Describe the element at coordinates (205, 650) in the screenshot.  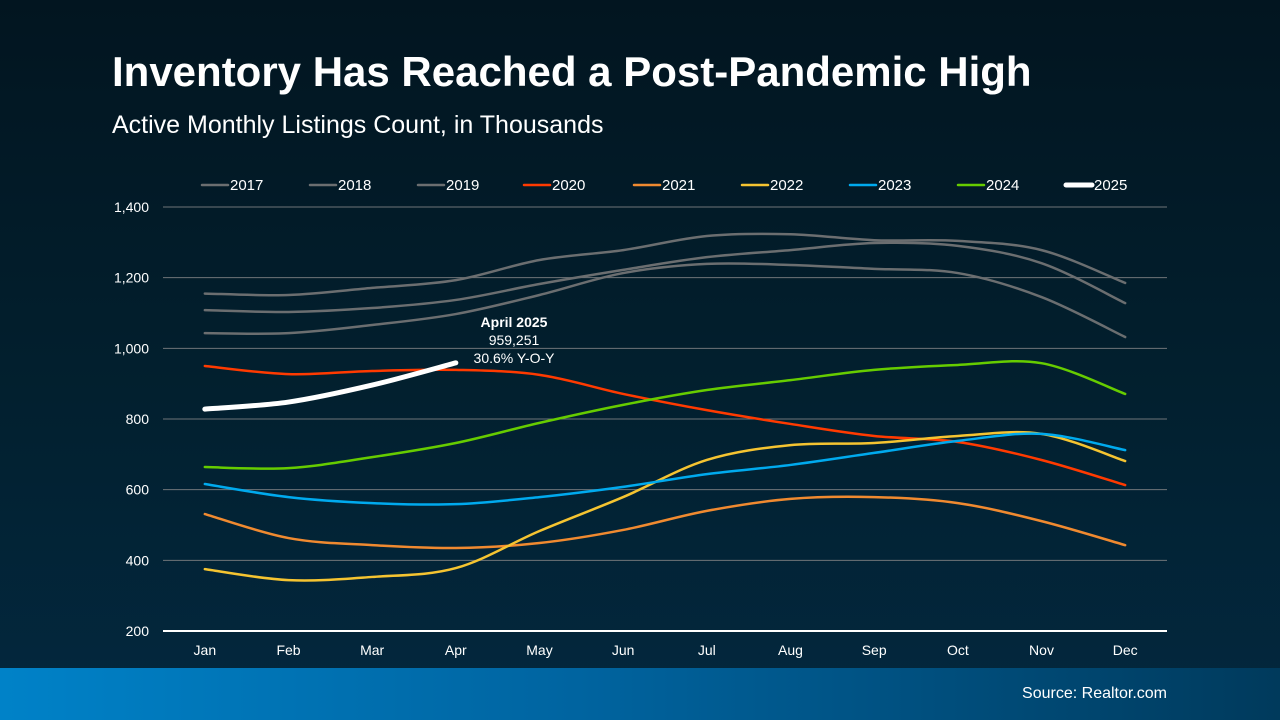
I see `x-tick-label: Jan` at that location.